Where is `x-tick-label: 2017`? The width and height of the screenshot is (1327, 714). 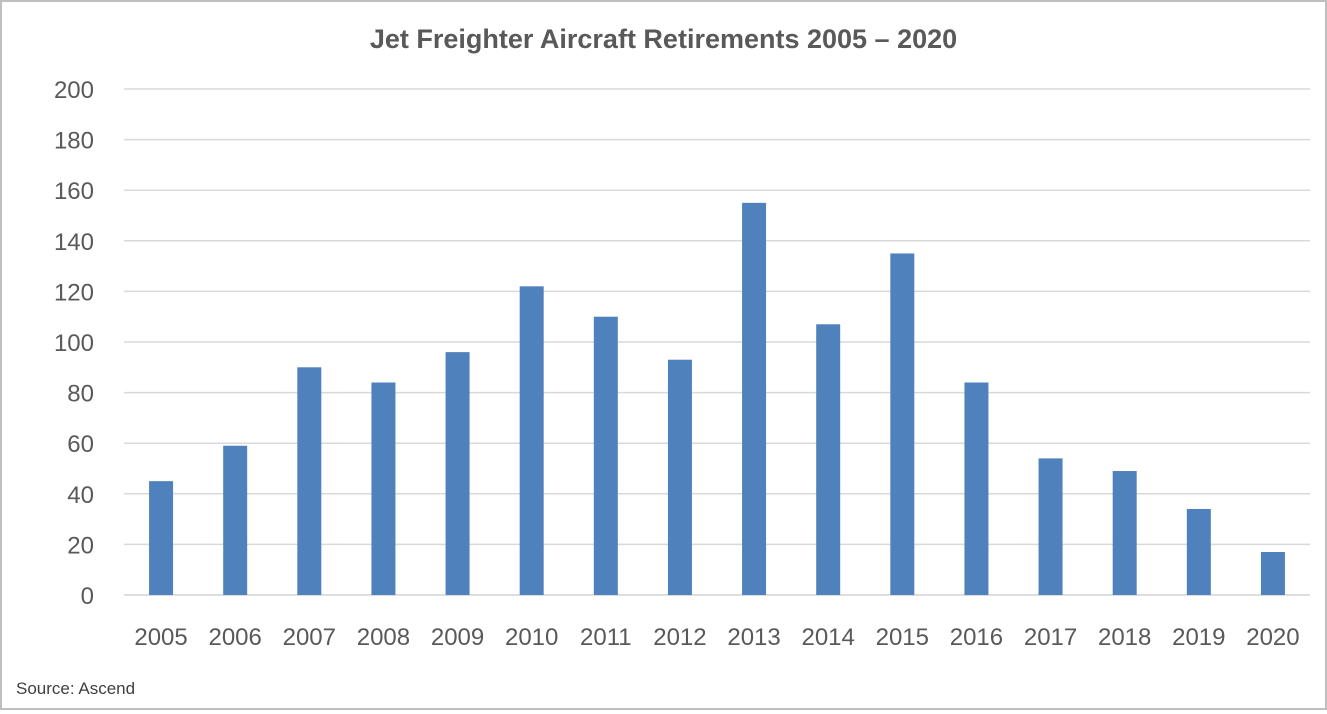 x-tick-label: 2017 is located at coordinates (1050, 637).